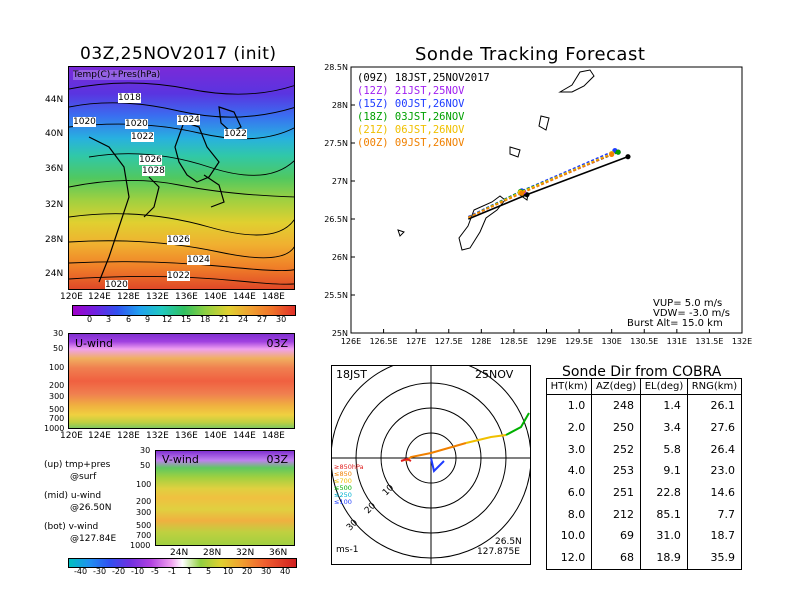 The image size is (792, 612). Describe the element at coordinates (144, 501) in the screenshot. I see `p-tick: 200` at that location.